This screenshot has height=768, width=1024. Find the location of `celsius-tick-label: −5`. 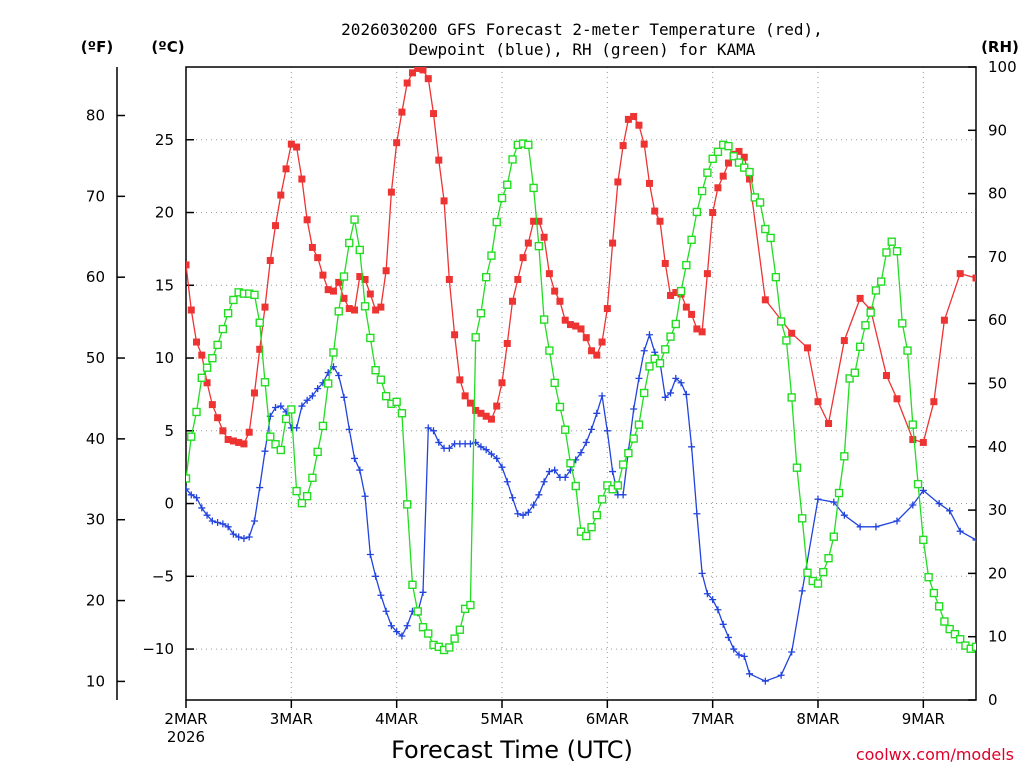

celsius-tick-label: −5 is located at coordinates (163, 576).